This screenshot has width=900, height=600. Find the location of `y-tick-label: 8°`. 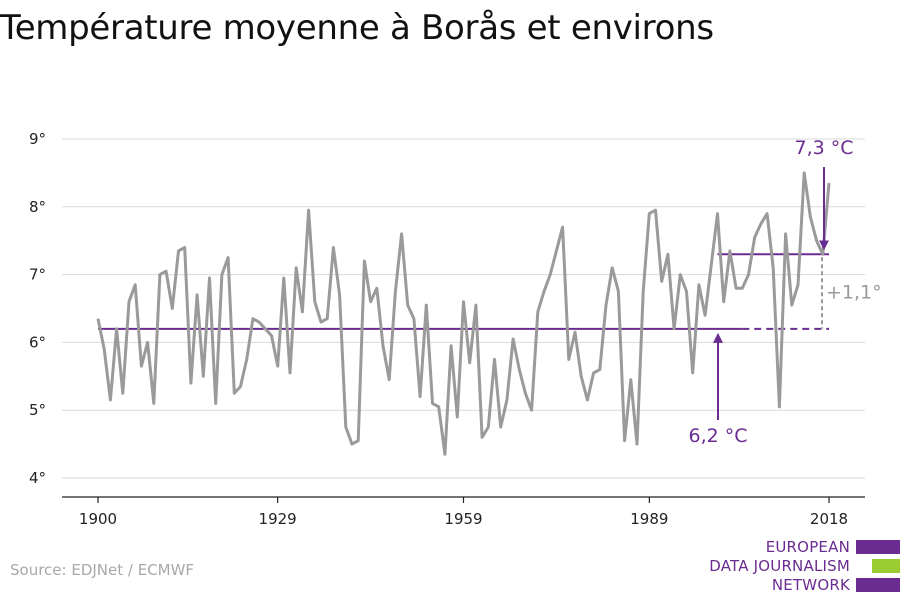

y-tick-label: 8° is located at coordinates (37, 207).